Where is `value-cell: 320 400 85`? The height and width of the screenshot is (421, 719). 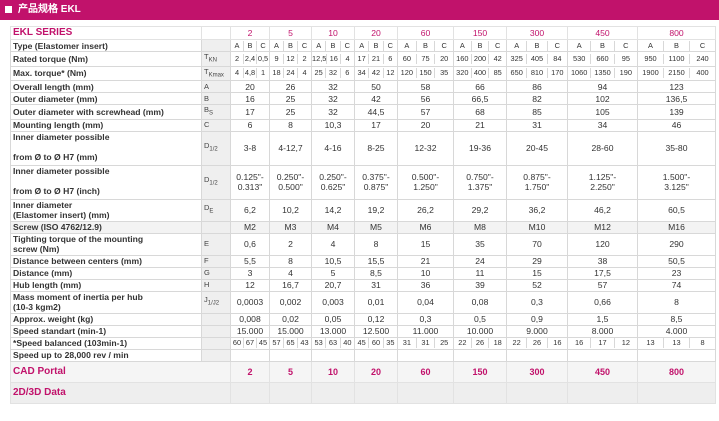
value-cell: 320 400 85 is located at coordinates (480, 73).